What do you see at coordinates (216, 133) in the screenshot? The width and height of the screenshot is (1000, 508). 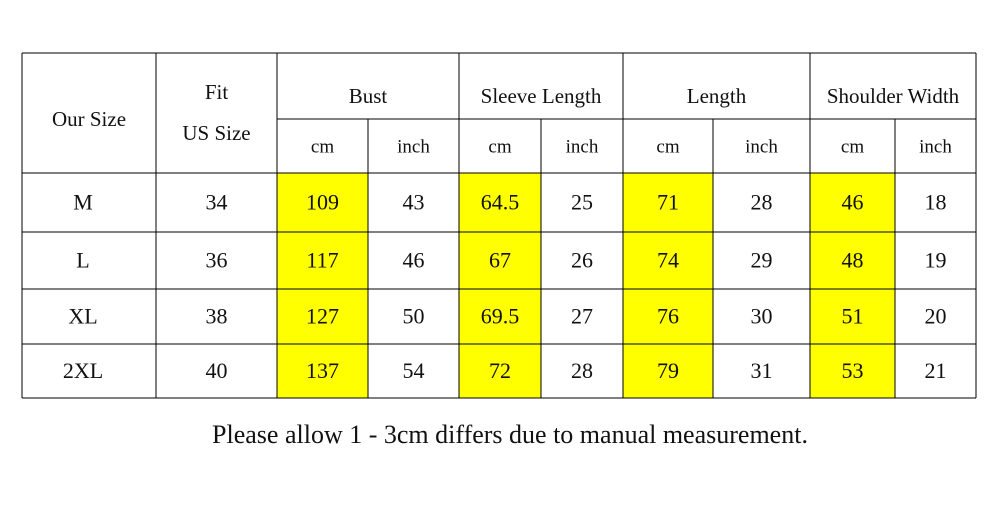 I see `header-cell: US Size` at bounding box center [216, 133].